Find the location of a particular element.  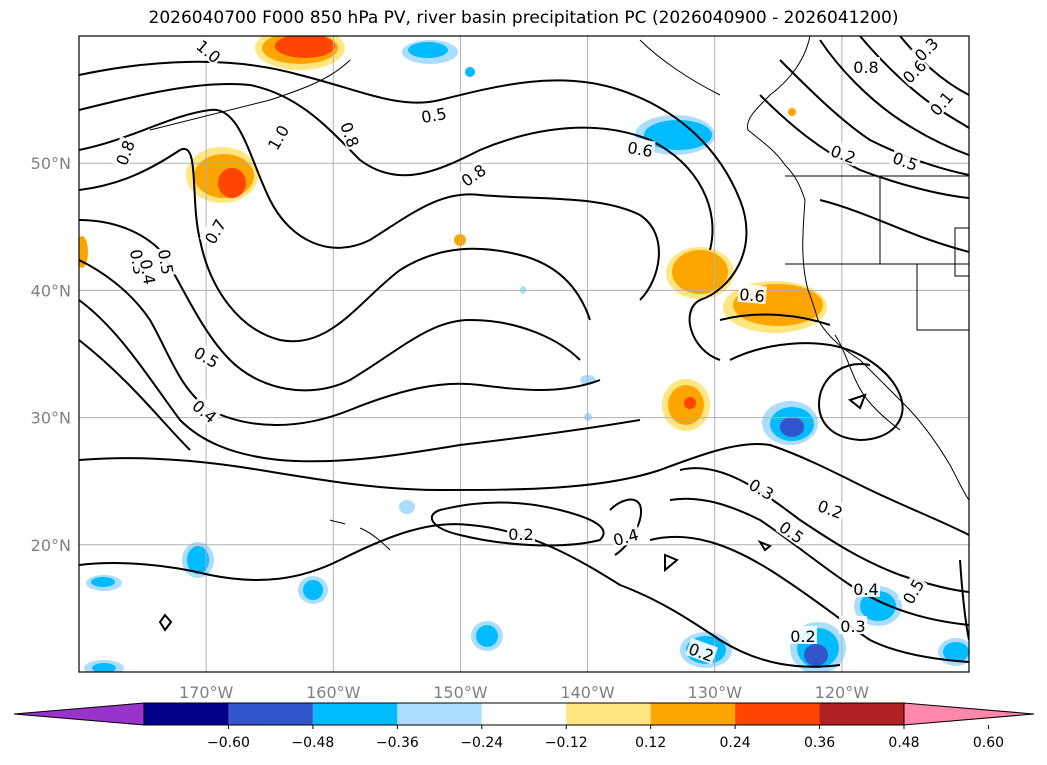

colorbar-tick-label: −0.60 is located at coordinates (228, 743).